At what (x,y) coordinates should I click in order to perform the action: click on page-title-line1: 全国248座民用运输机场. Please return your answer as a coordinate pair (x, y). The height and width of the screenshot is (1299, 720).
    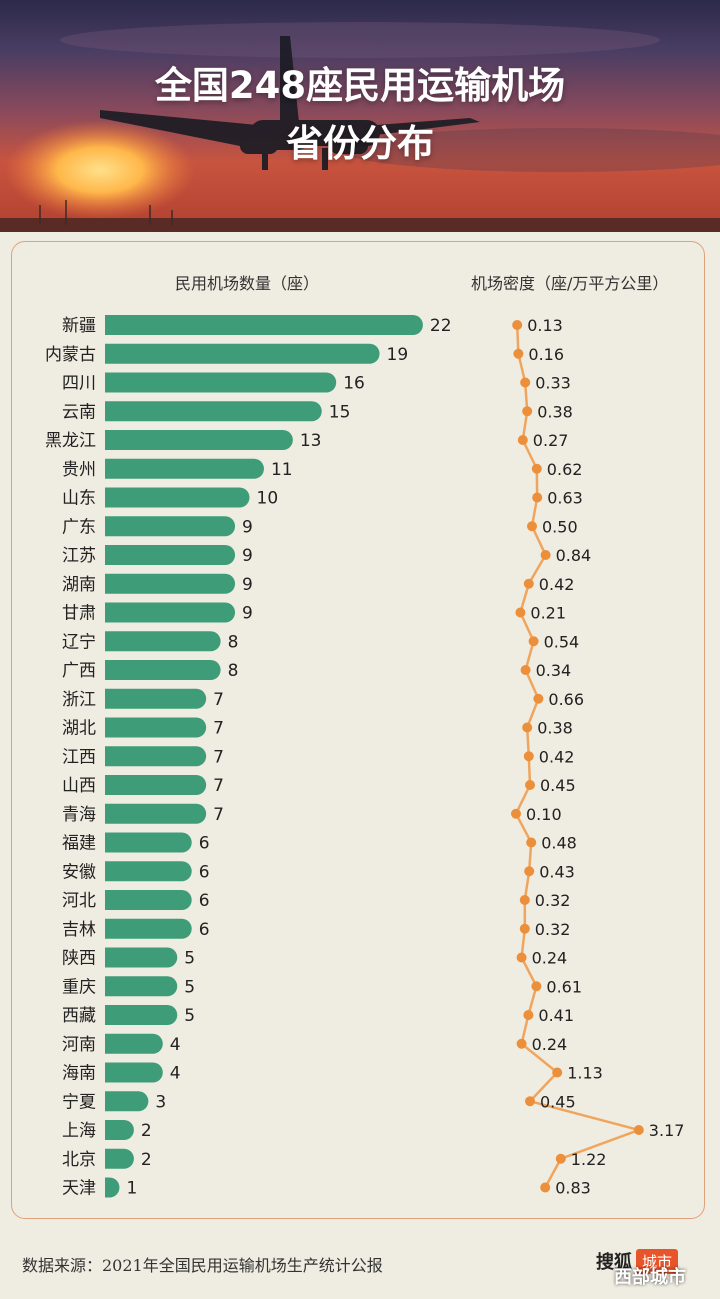
    Looking at the image, I should click on (360, 85).